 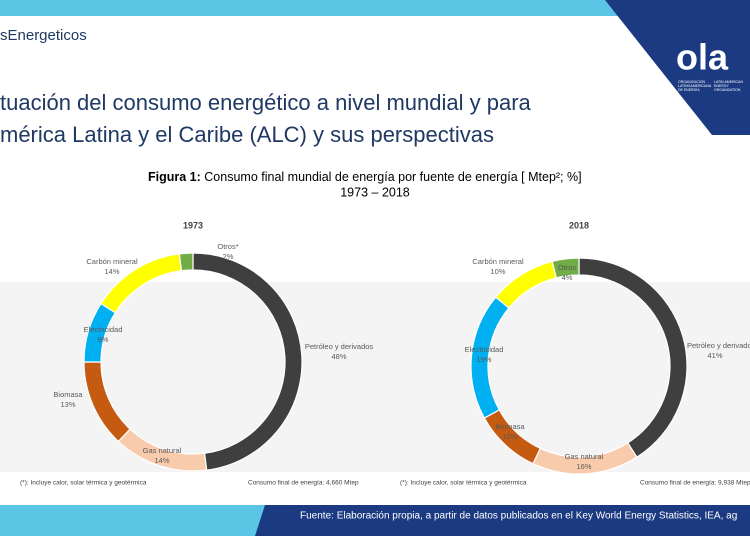 What do you see at coordinates (727, 90) in the screenshot?
I see `logo-text: ORGANIZATION` at bounding box center [727, 90].